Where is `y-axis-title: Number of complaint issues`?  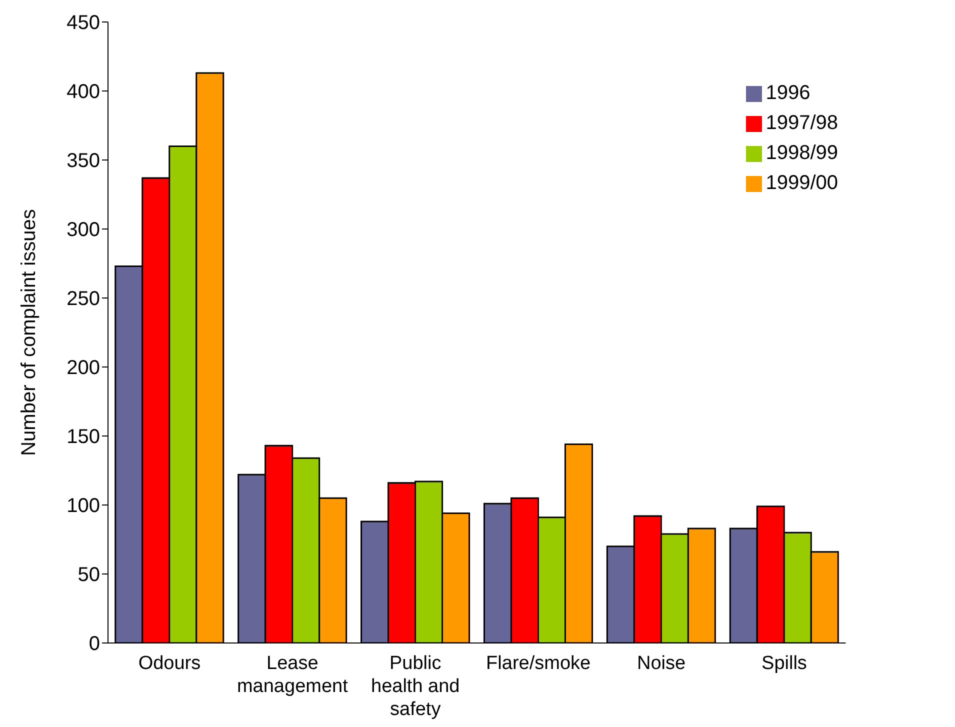 y-axis-title: Number of complaint issues is located at coordinates (29, 332).